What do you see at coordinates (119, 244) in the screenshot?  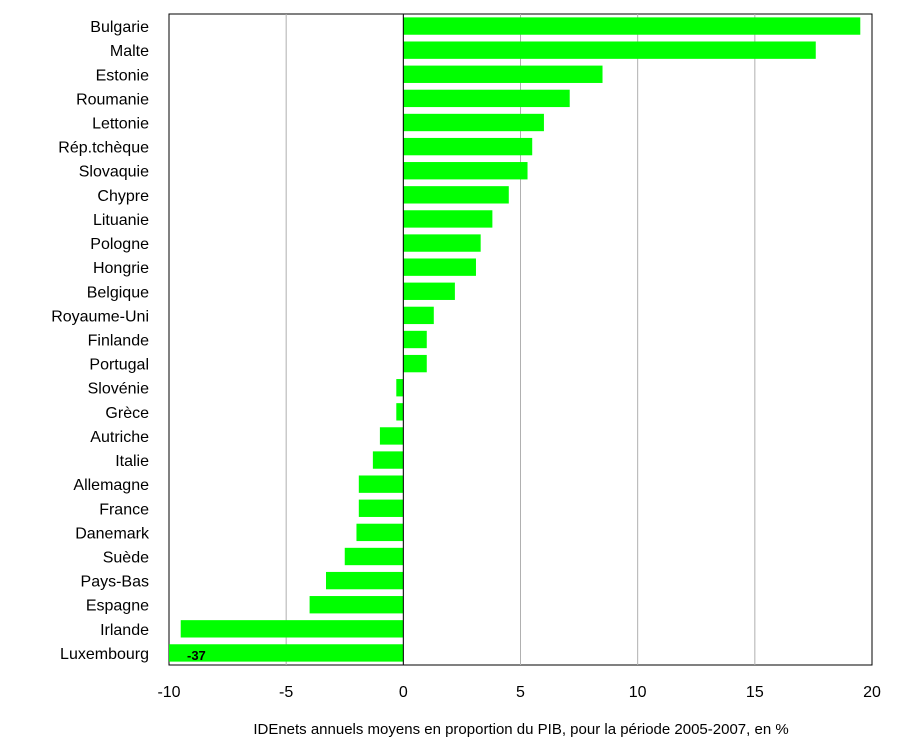 I see `category-label: Pologne` at bounding box center [119, 244].